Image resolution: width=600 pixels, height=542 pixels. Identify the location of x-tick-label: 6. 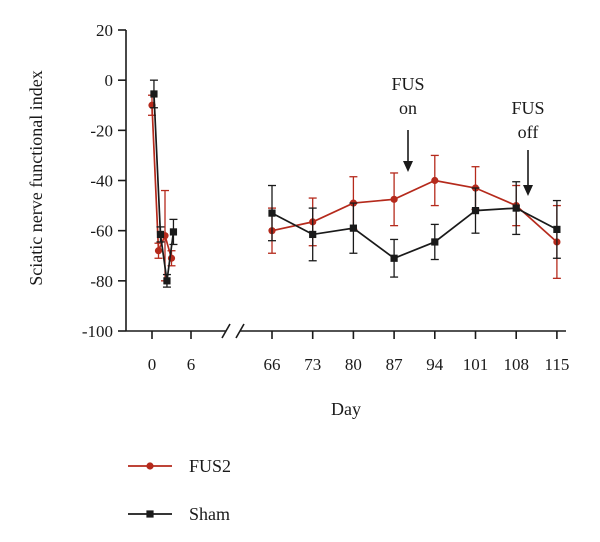
(191, 364).